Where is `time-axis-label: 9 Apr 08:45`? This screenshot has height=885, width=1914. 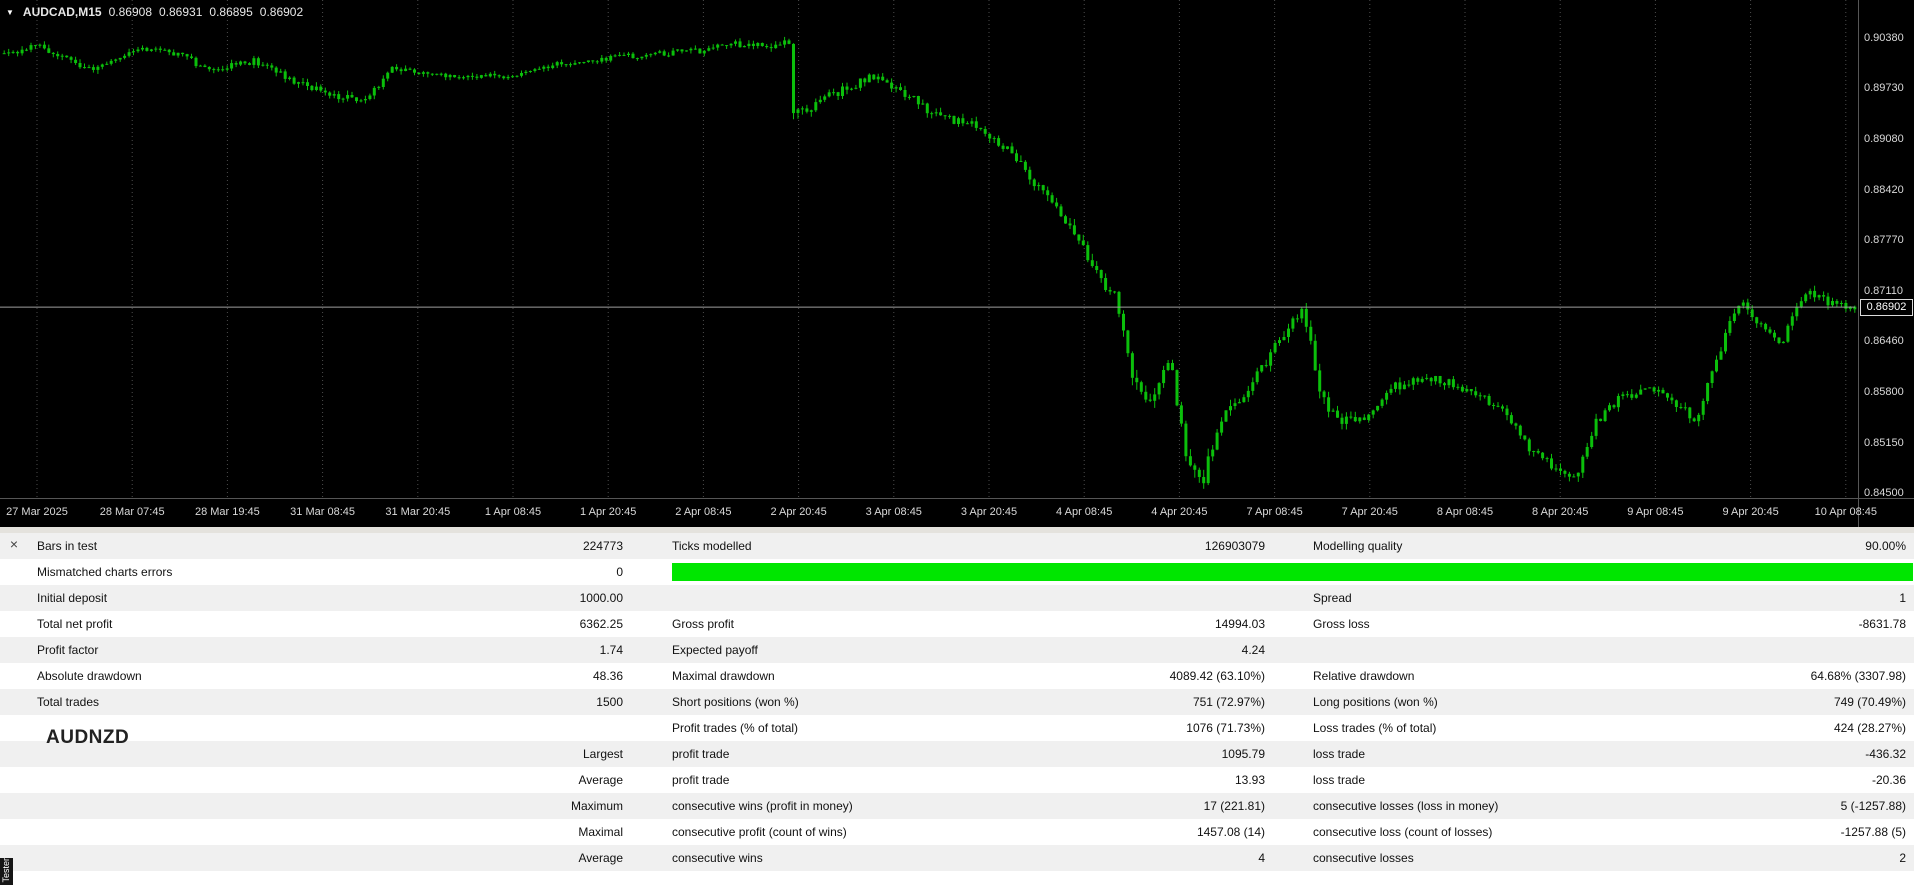 time-axis-label: 9 Apr 08:45 is located at coordinates (1655, 512).